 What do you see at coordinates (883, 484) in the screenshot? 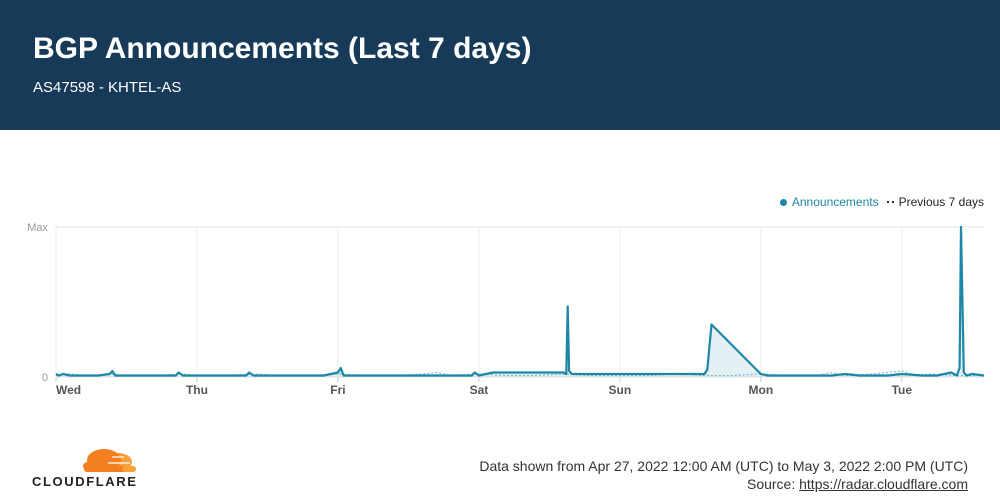
I see `source-link: https://radar.cloudflare.com` at bounding box center [883, 484].